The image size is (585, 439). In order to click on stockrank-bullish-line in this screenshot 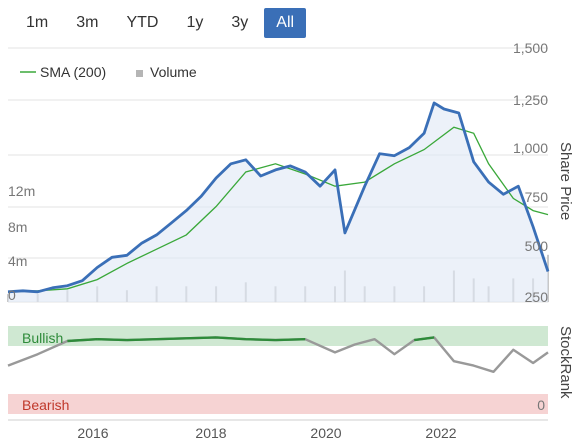, I will do `click(251, 339)`.